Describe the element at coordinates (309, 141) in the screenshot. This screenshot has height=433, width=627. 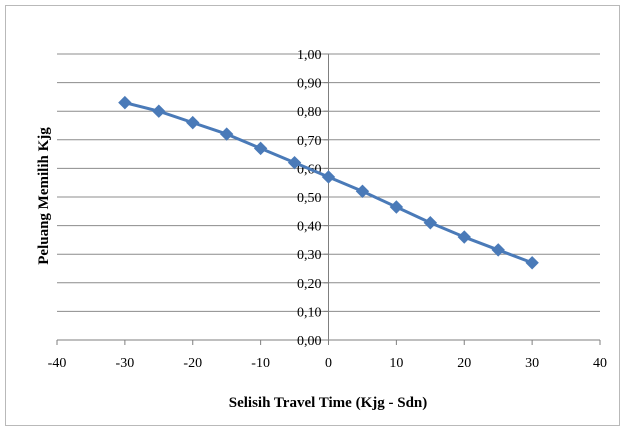
I see `y-tick-label: 0,70` at that location.